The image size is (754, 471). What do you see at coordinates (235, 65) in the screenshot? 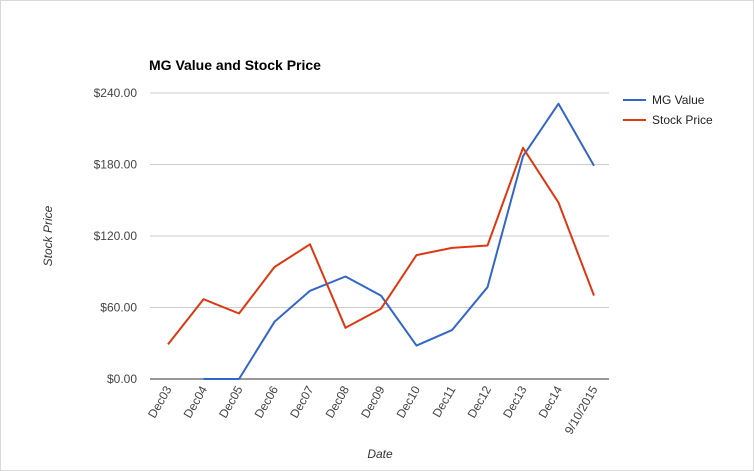
I see `chart-title: MG Value and Stock Price` at bounding box center [235, 65].